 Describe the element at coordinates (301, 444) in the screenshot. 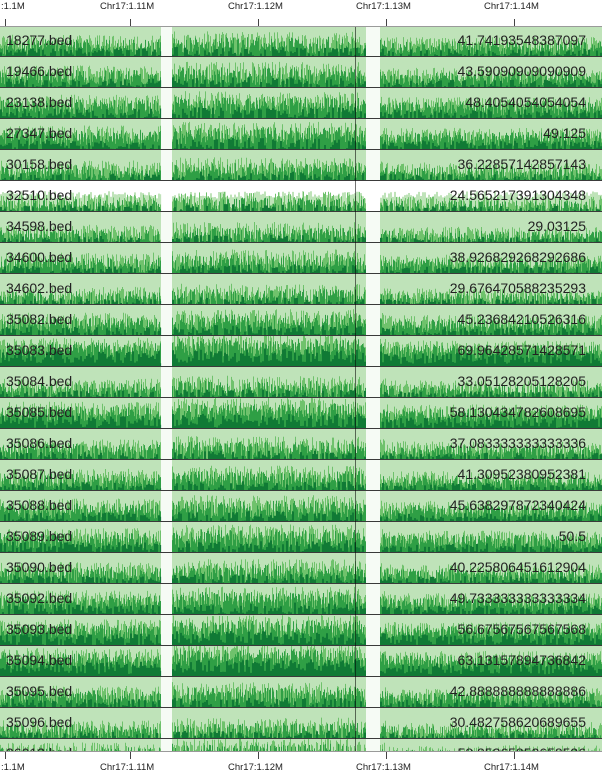

I see `track-row: 35086.bed 37.083333333333336` at that location.